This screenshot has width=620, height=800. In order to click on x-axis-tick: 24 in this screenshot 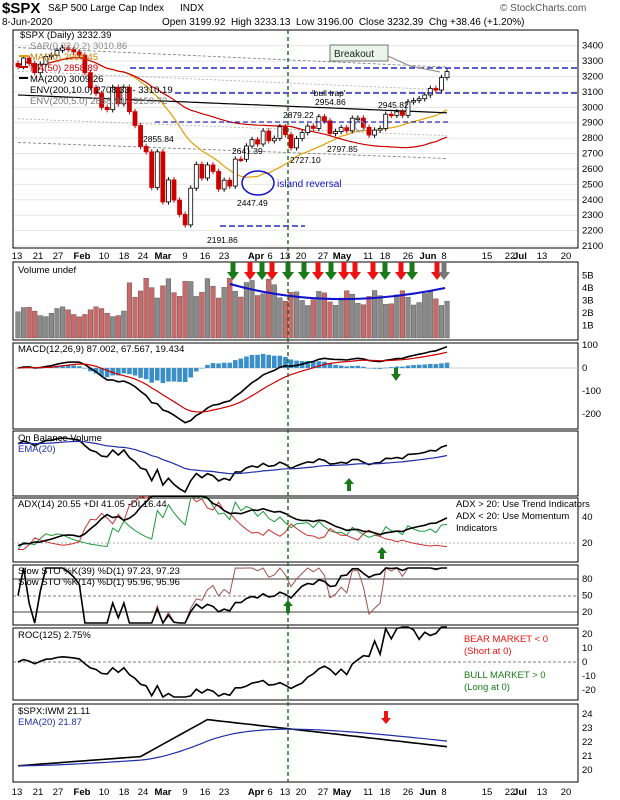, I will do `click(143, 256)`.